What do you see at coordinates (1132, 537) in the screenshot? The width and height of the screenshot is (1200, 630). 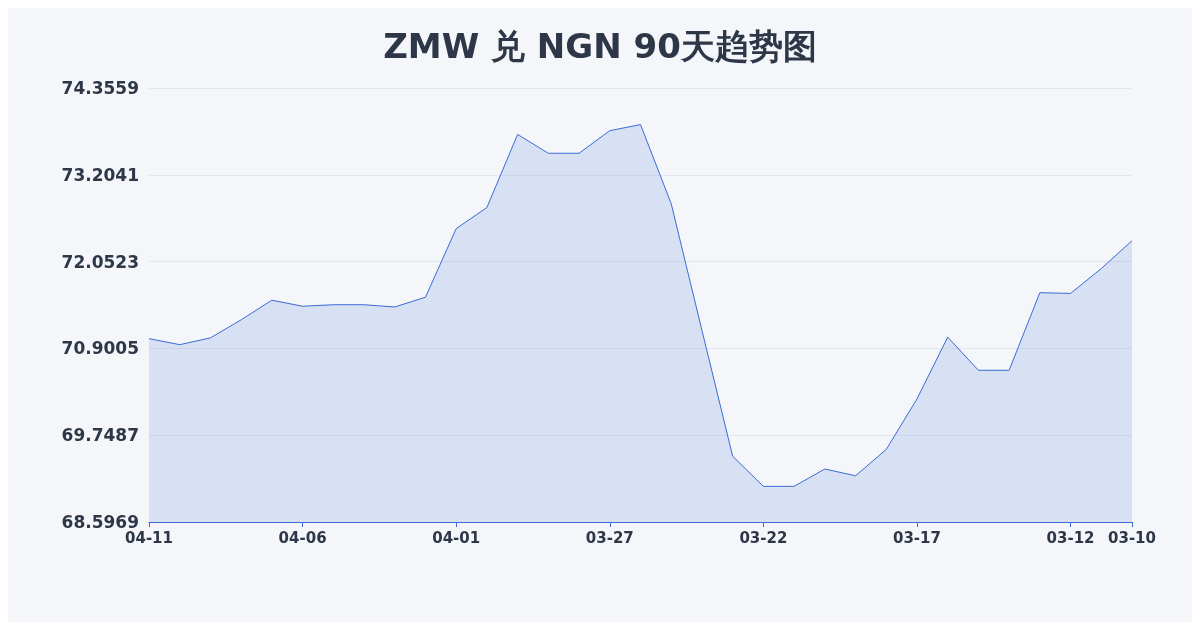 I see `x-tick-label: 03-10` at bounding box center [1132, 537].